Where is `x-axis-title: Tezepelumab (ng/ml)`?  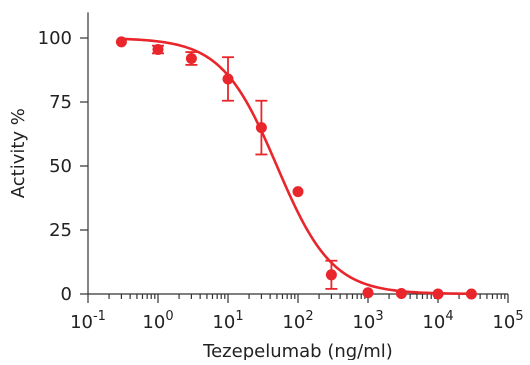
x-axis-title: Tezepelumab (ng/ml) is located at coordinates (297, 350).